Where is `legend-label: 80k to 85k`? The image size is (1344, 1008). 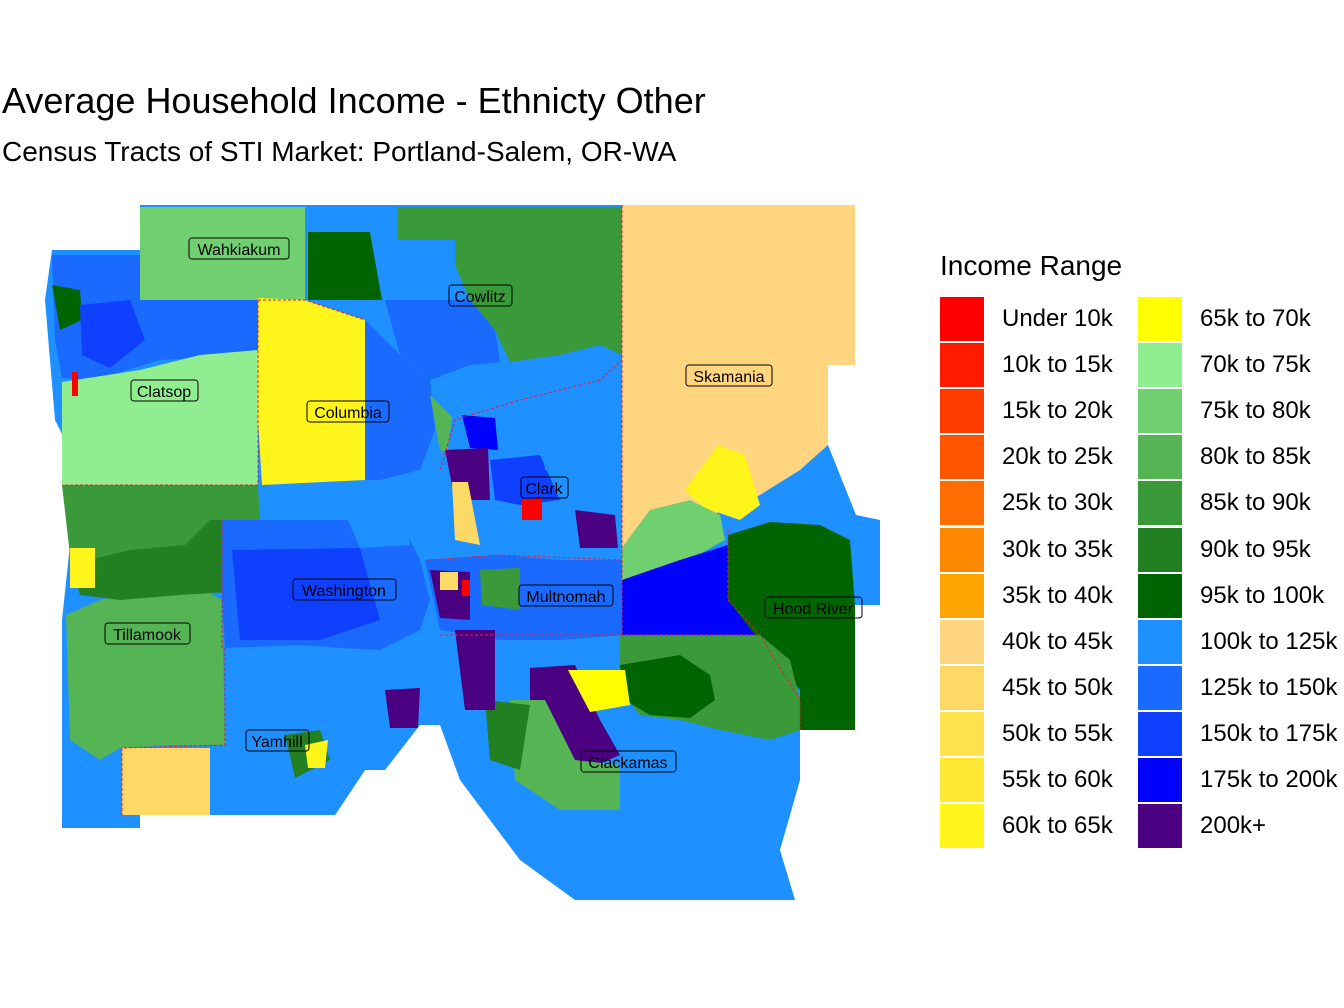
legend-label: 80k to 85k is located at coordinates (1255, 457).